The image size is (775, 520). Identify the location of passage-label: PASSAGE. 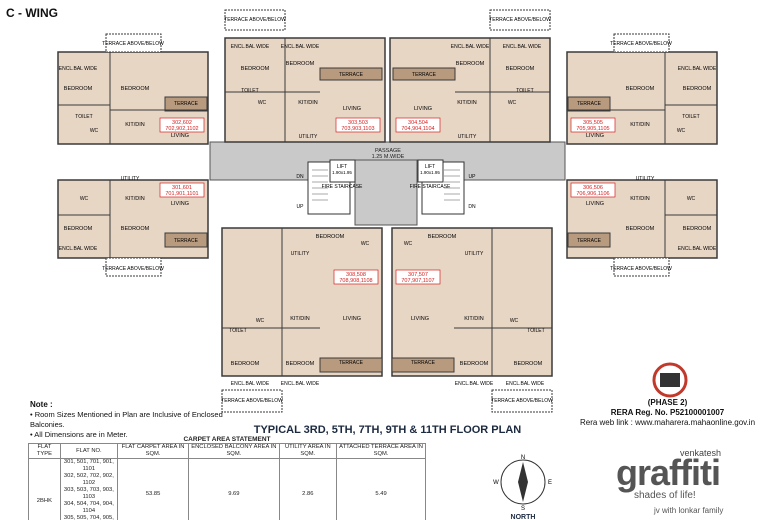
(388, 151).